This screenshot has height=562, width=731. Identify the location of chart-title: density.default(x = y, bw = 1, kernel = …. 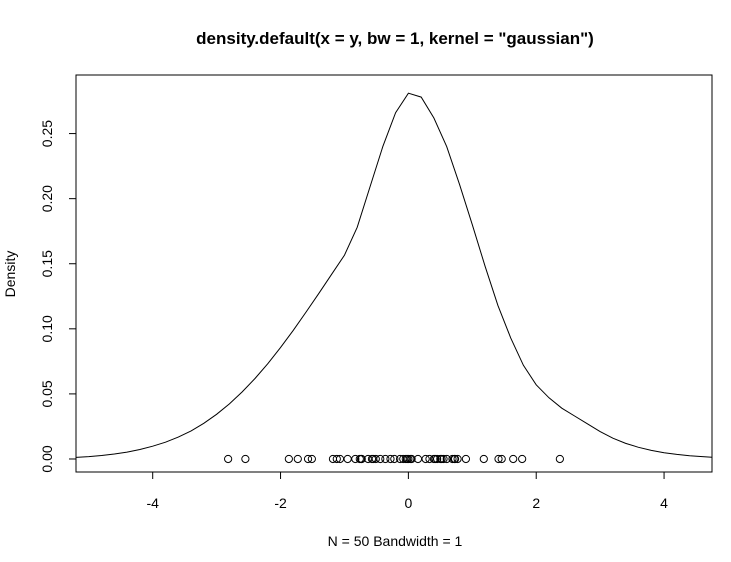
(395, 38).